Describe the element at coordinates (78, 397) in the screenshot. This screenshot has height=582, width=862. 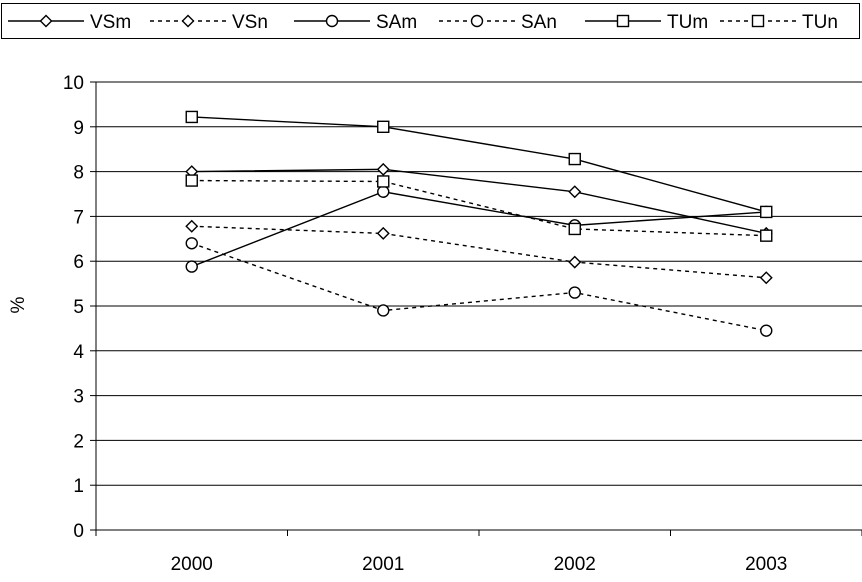
I see `y-tick-label: 3` at that location.